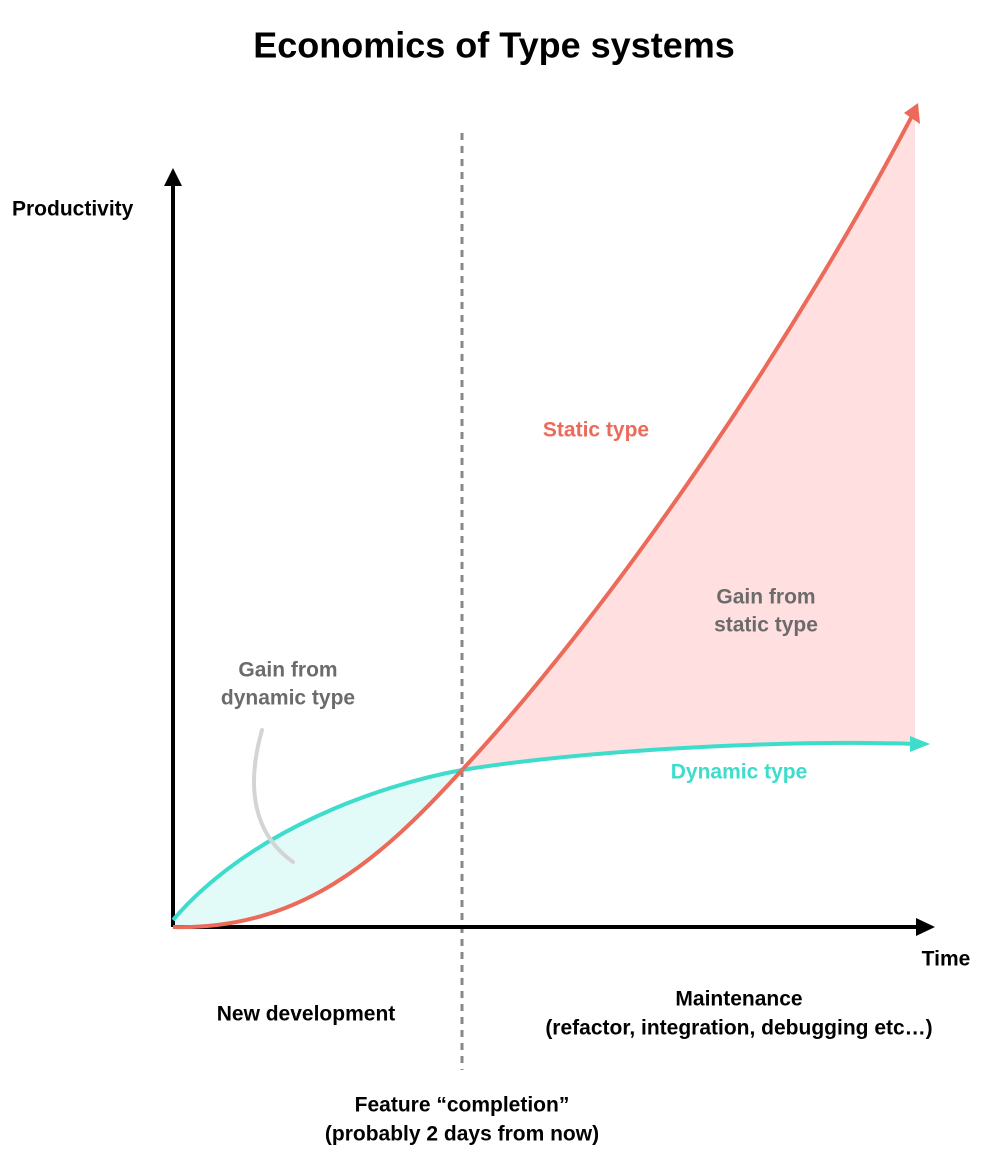  Describe the element at coordinates (73, 209) in the screenshot. I see `y-axis-label: Productivity` at that location.